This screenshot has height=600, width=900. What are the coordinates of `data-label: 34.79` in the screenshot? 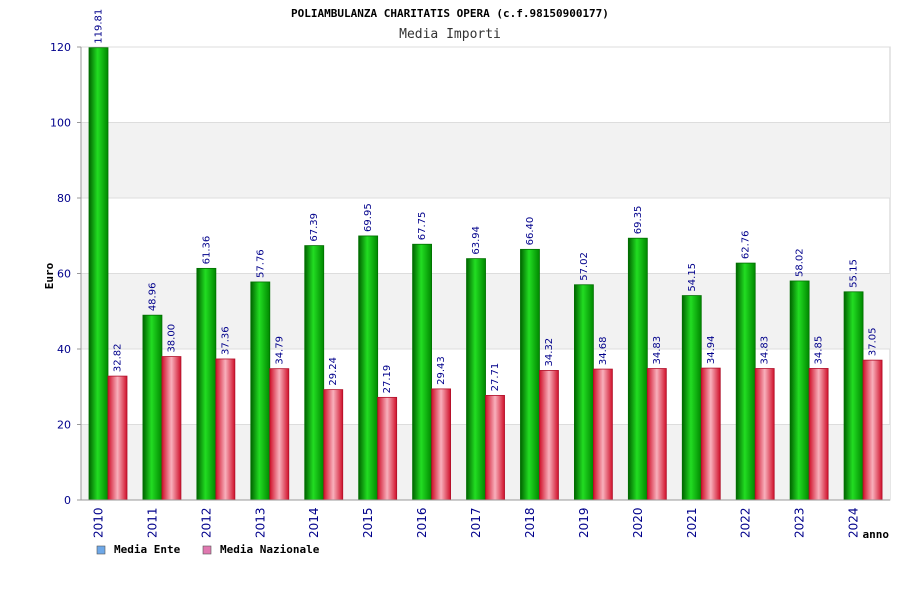 It's located at (279, 350).